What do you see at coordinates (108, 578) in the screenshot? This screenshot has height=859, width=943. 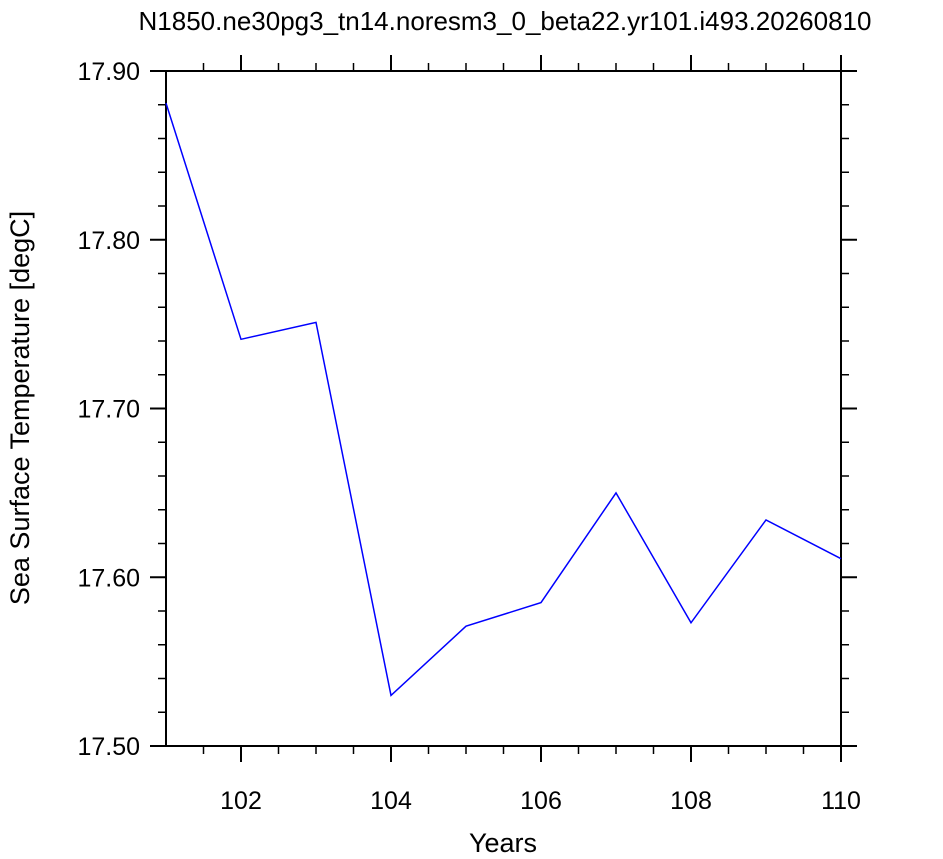 I see `y-tick-label: 17.60` at bounding box center [108, 578].